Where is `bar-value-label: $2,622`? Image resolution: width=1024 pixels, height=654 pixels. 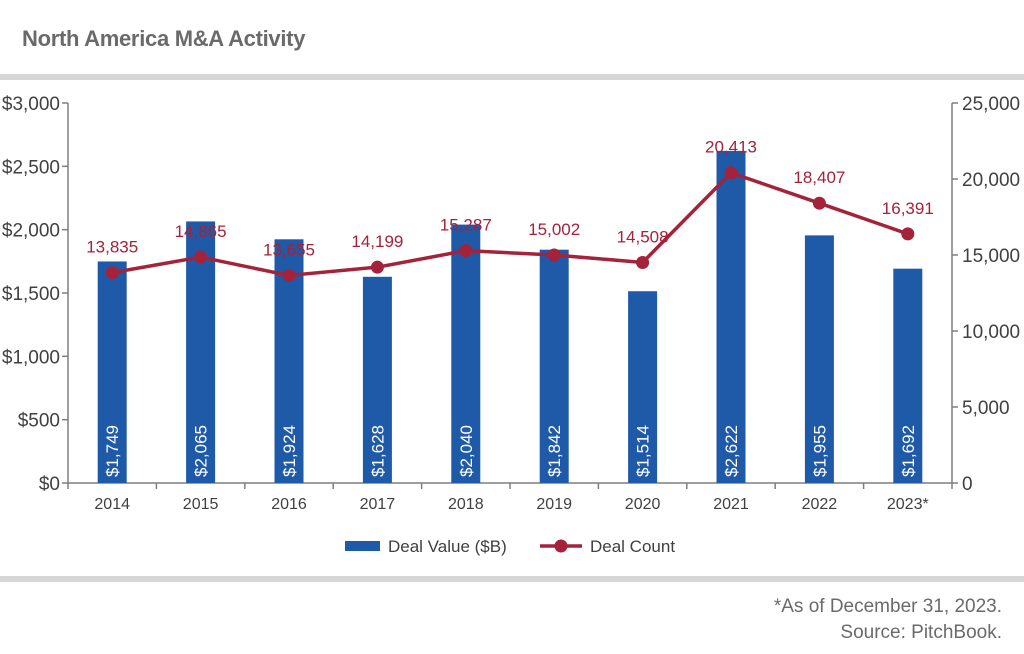 bar-value-label: $2,622 is located at coordinates (731, 451).